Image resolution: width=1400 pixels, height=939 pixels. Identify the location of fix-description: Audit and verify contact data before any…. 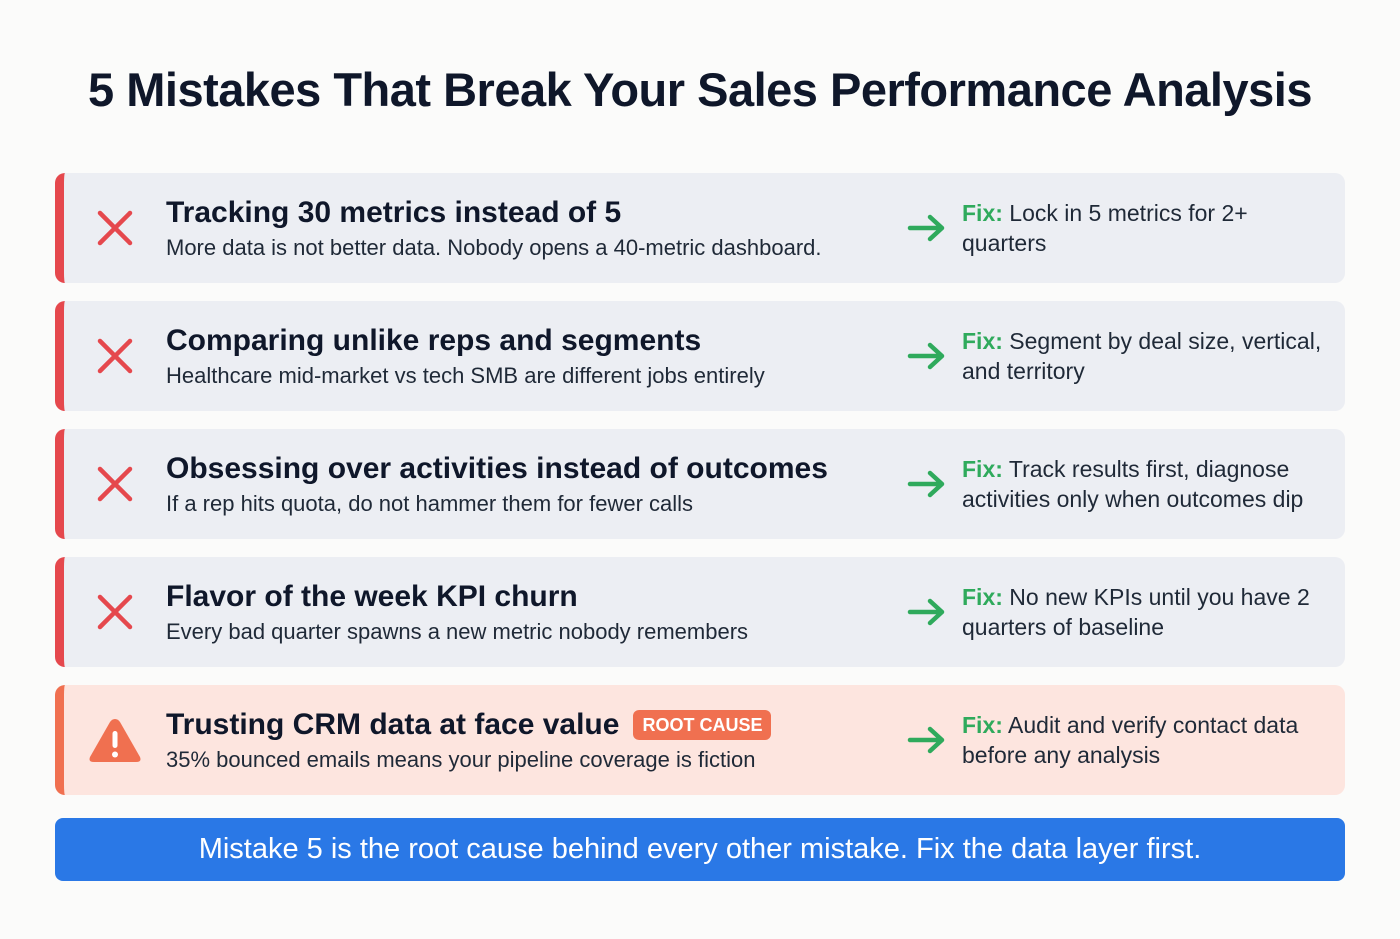
(1130, 740).